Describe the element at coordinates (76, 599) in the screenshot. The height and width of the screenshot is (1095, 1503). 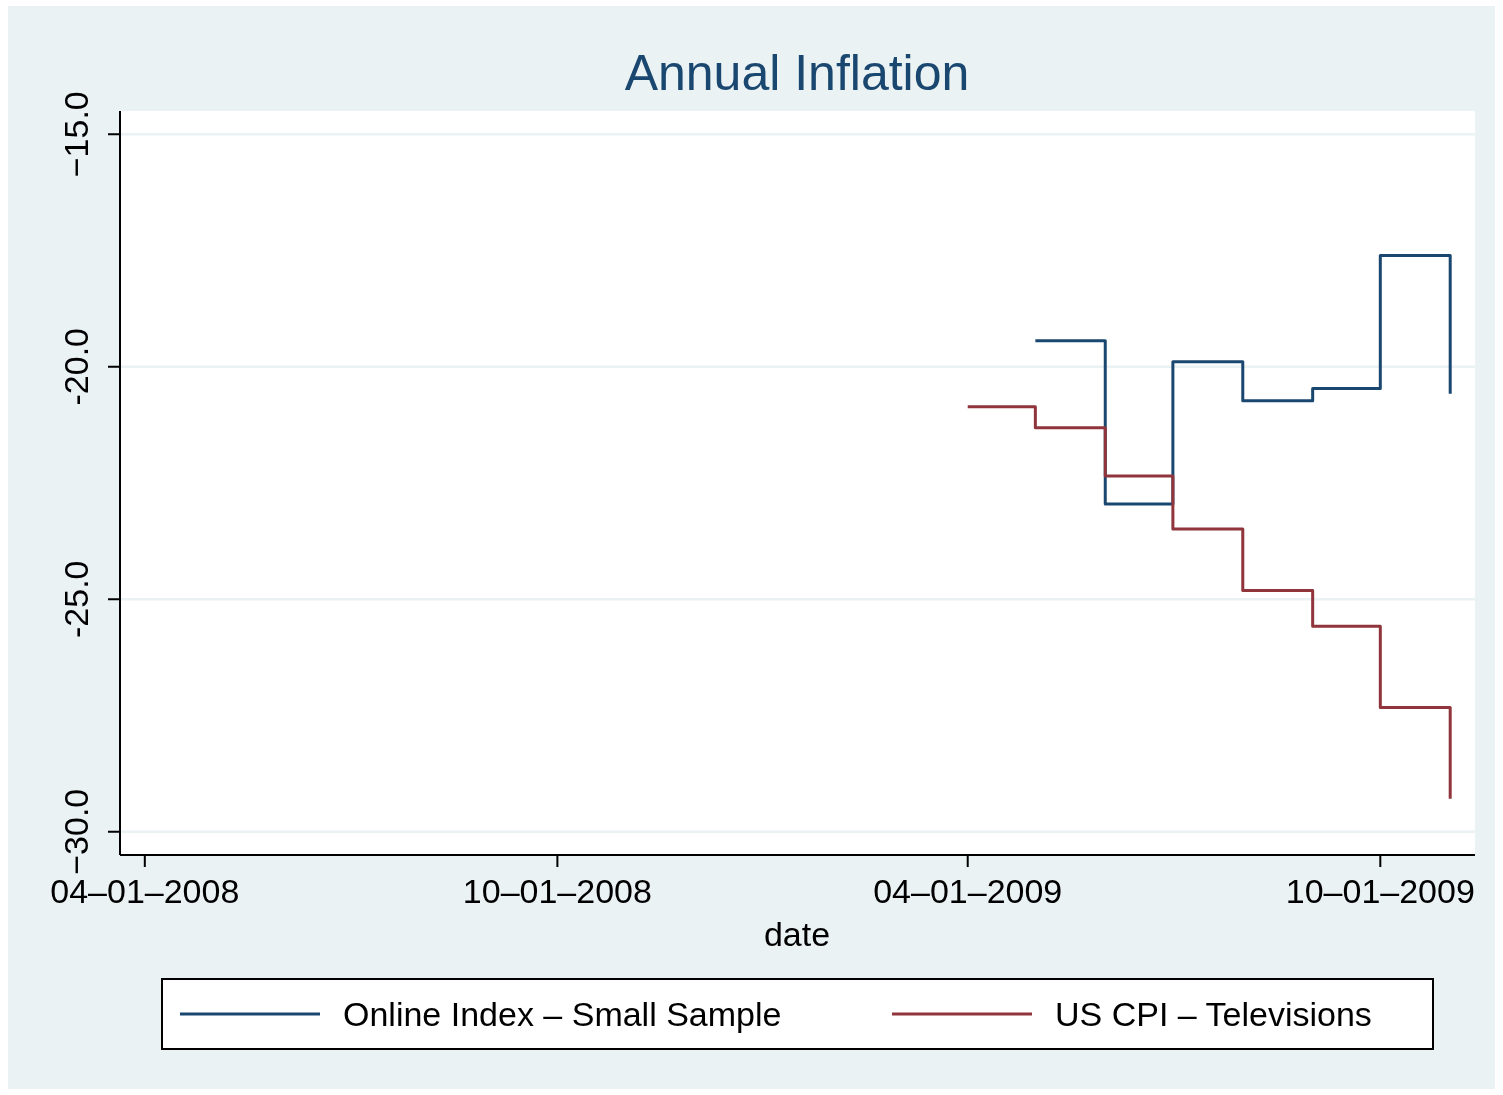
I see `y-tick-label: -25.0` at that location.